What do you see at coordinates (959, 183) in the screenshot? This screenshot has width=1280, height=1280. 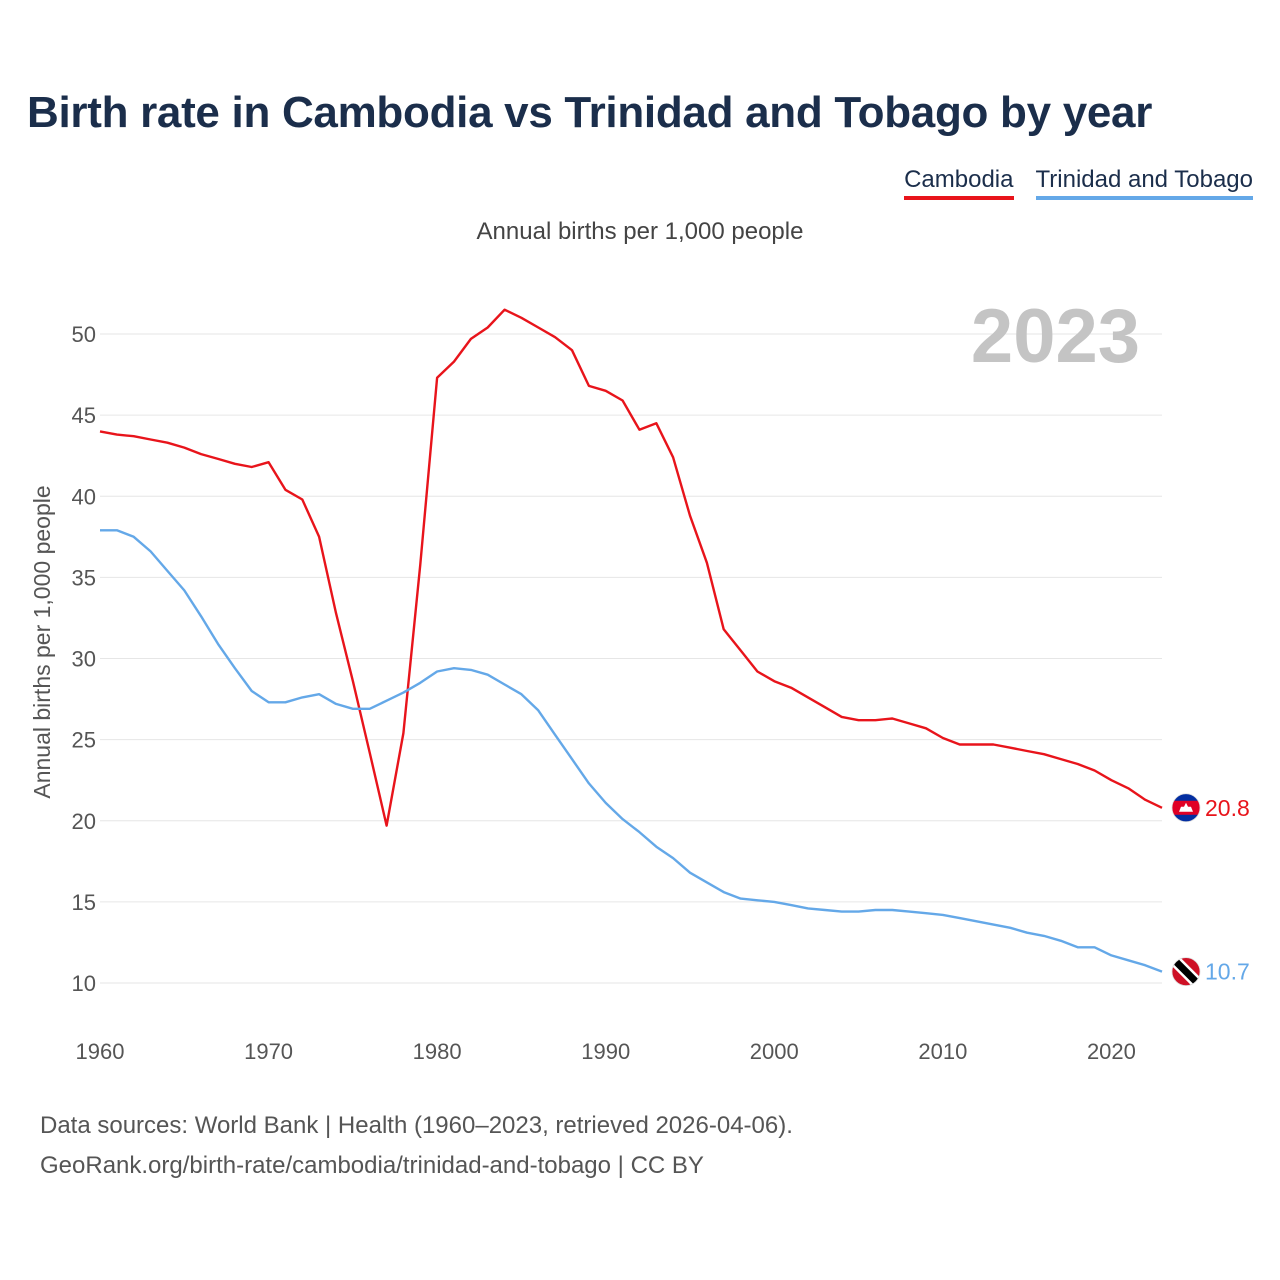 I see `legend-item-cambodia: Cambodia` at bounding box center [959, 183].